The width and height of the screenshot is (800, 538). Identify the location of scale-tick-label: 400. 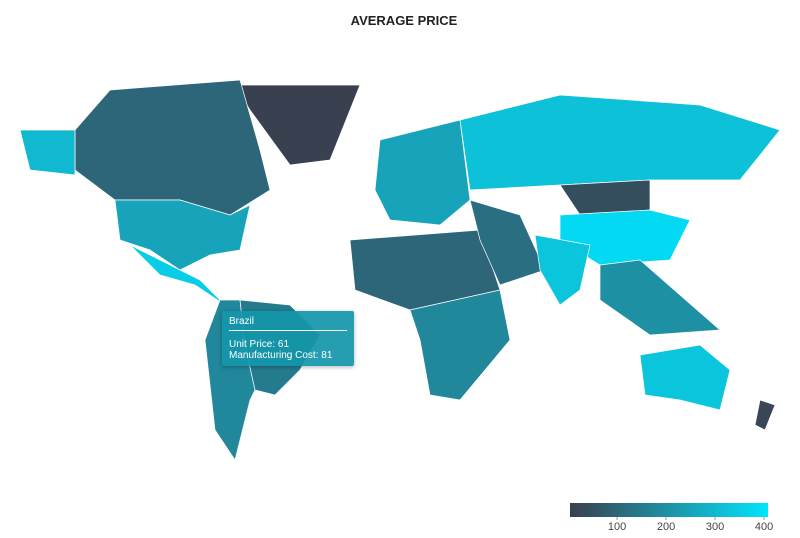
(764, 527).